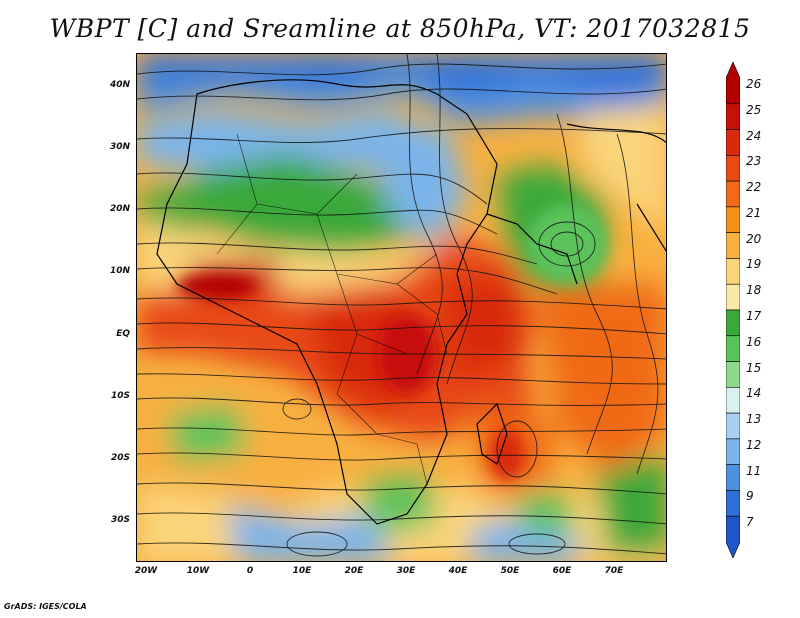  What do you see at coordinates (510, 571) in the screenshot?
I see `lon-label-50e: 50E` at bounding box center [510, 571].